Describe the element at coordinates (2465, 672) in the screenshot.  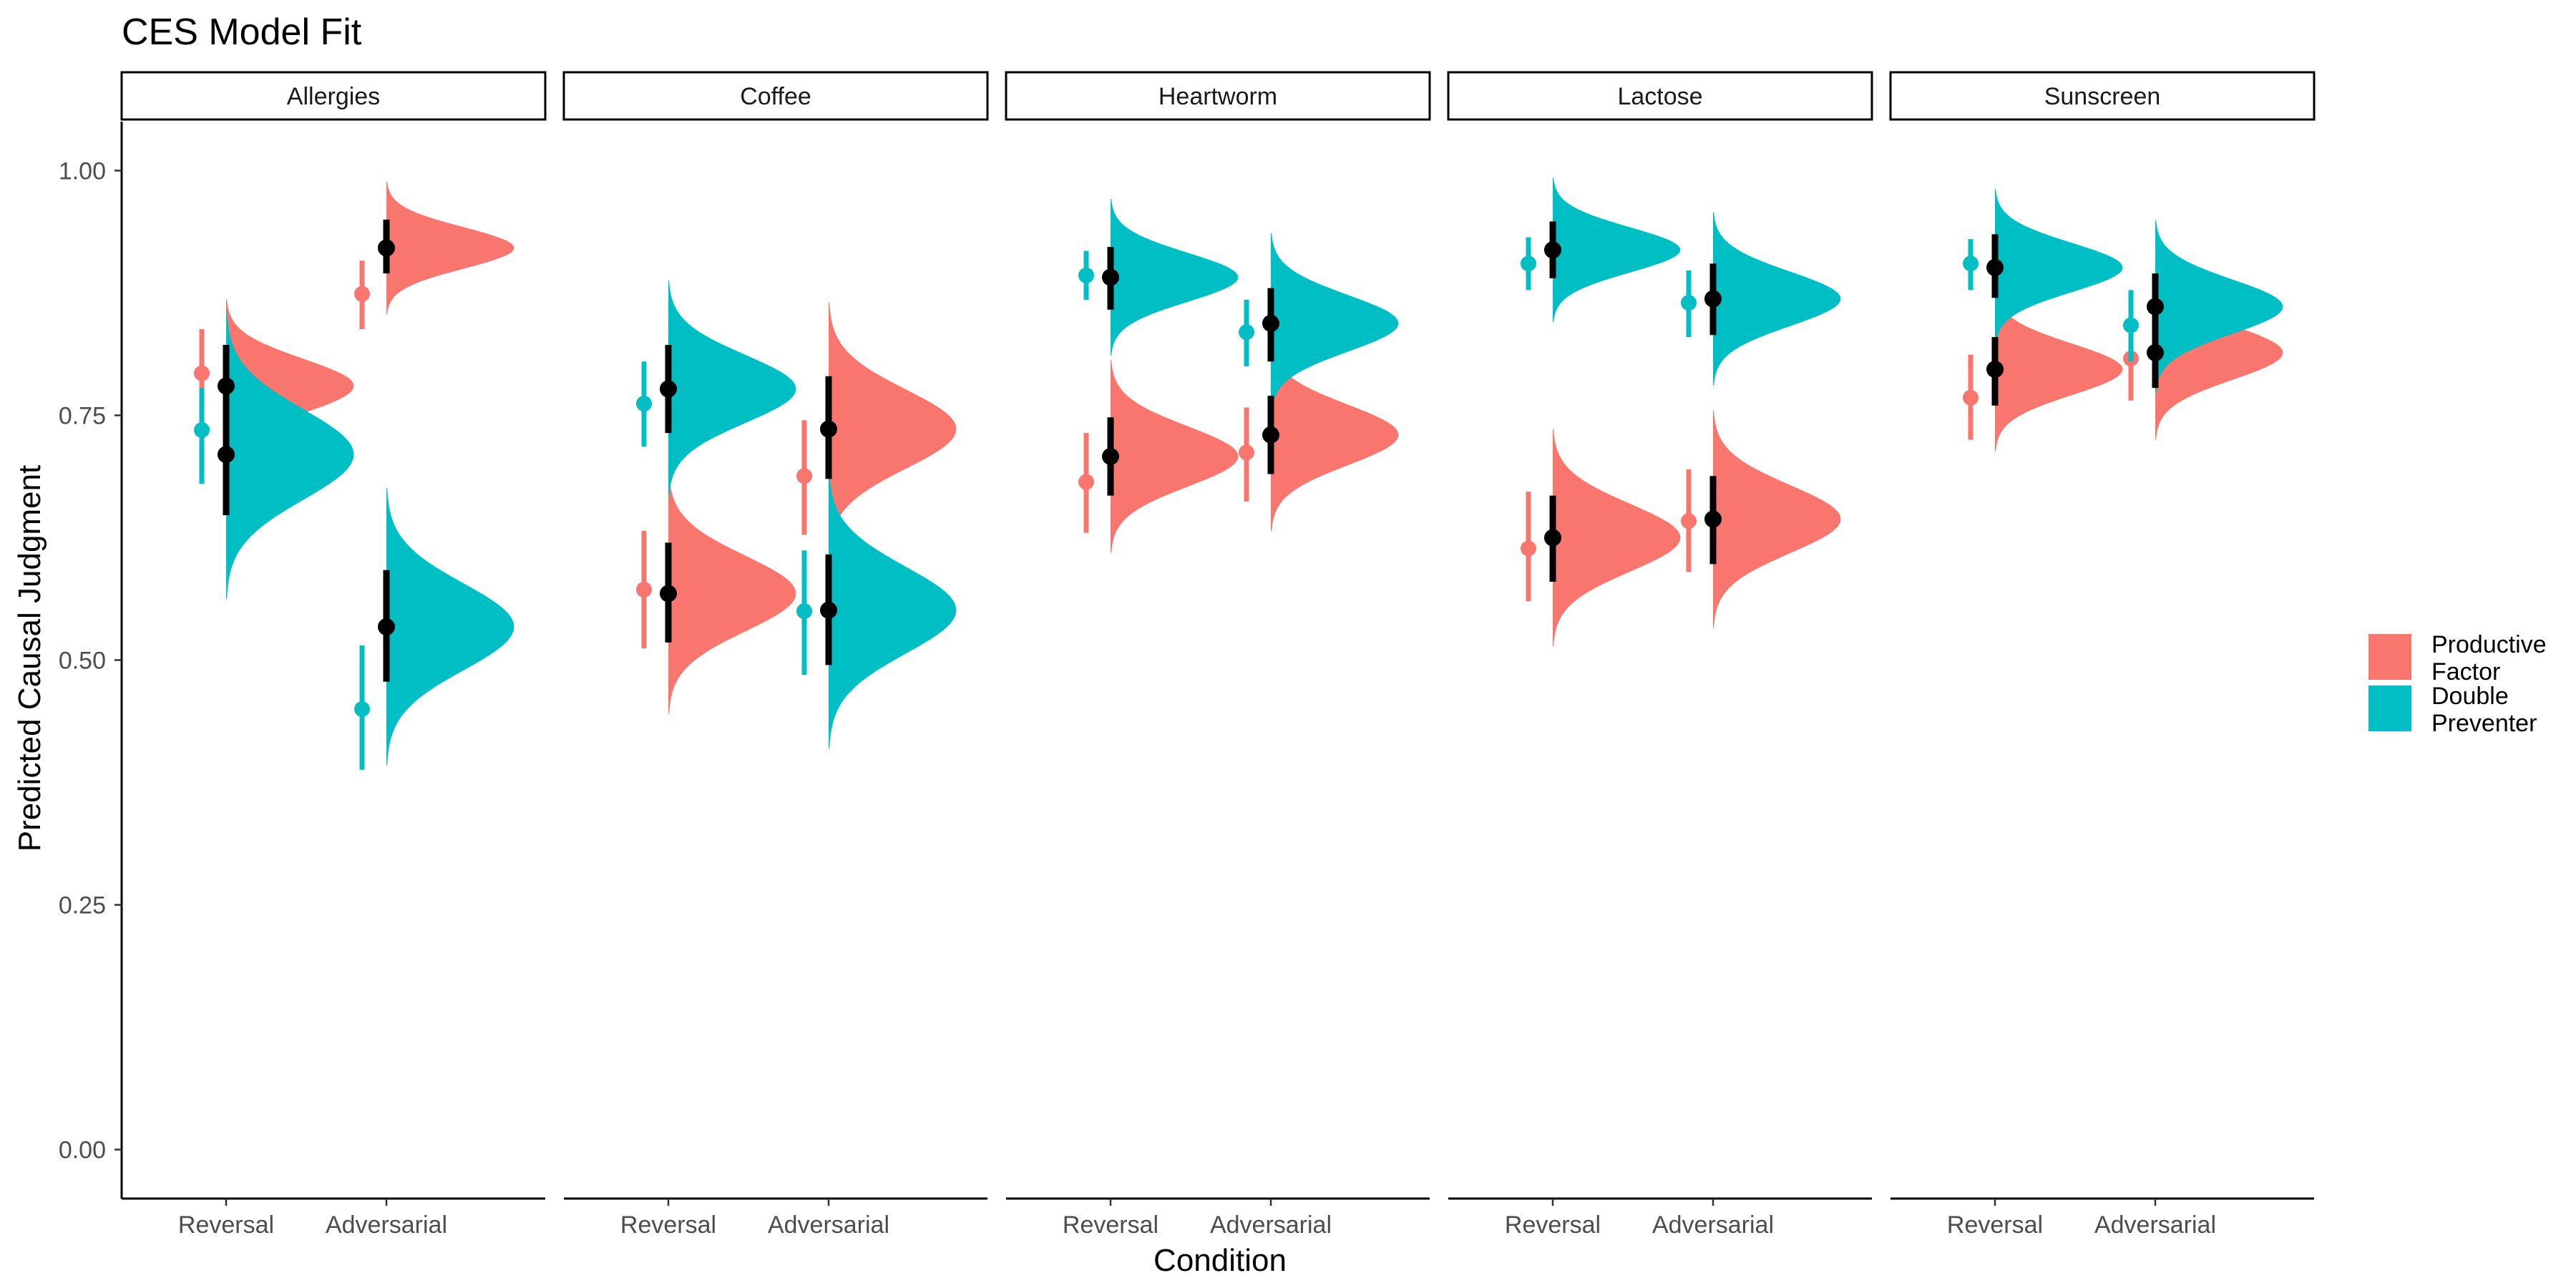
I see `legend-label-line: Factor` at that location.